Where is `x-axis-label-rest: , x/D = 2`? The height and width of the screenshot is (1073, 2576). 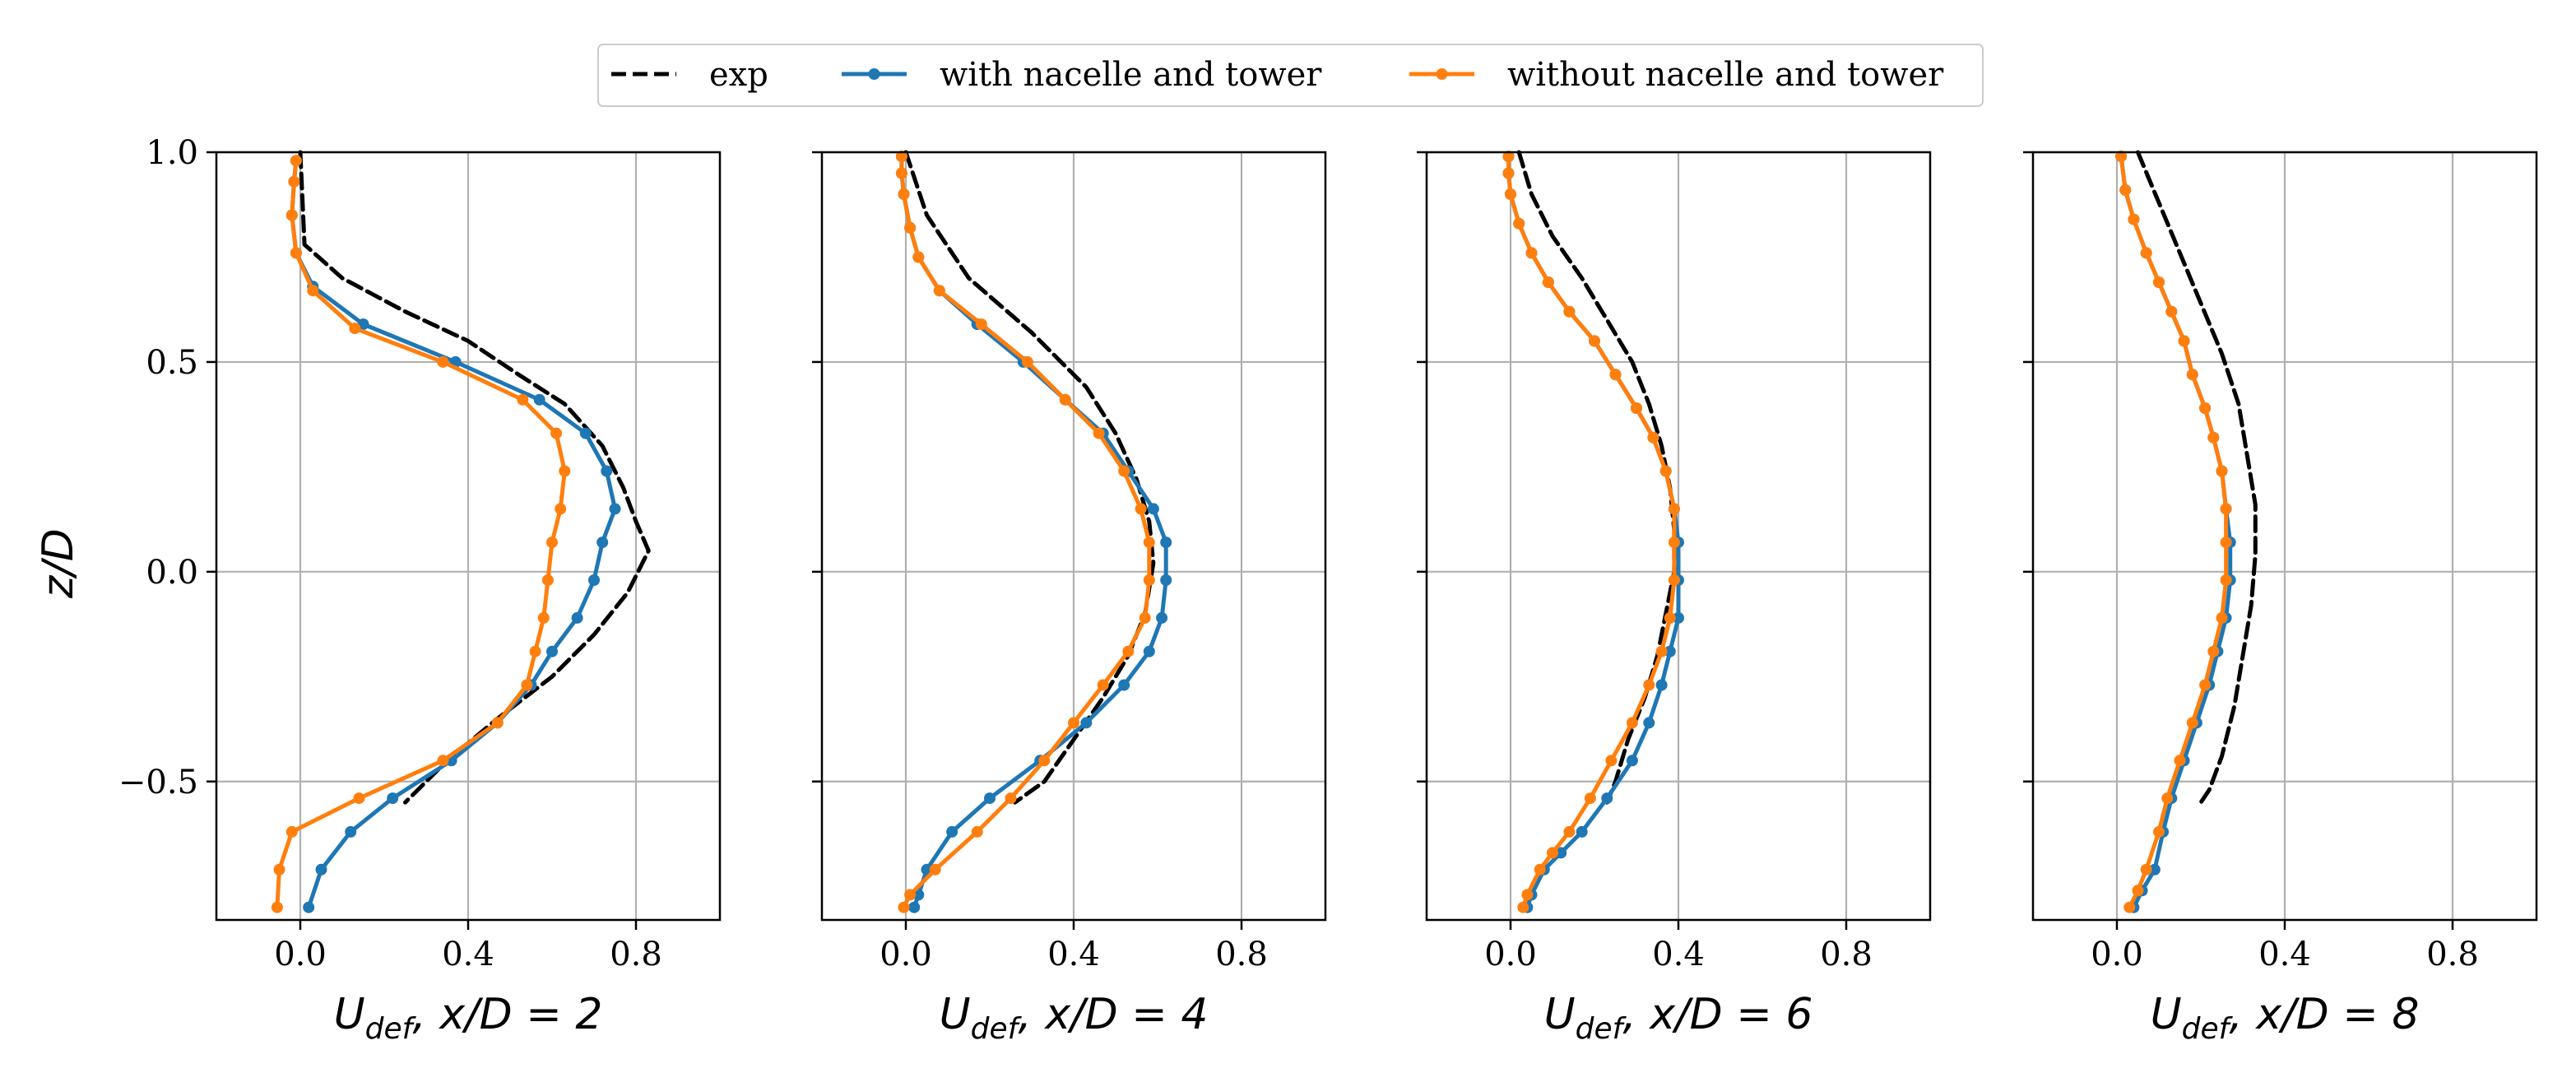
x-axis-label-rest: , x/D = 2 is located at coordinates (507, 1014).